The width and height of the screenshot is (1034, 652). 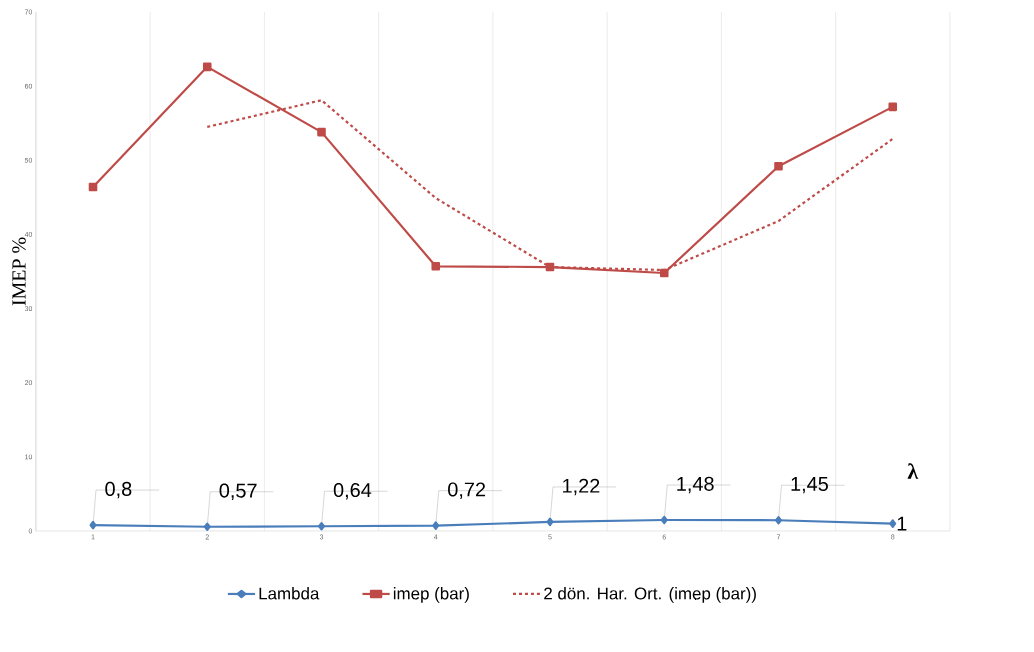 I want to click on data-label: 1,48, so click(x=695, y=485).